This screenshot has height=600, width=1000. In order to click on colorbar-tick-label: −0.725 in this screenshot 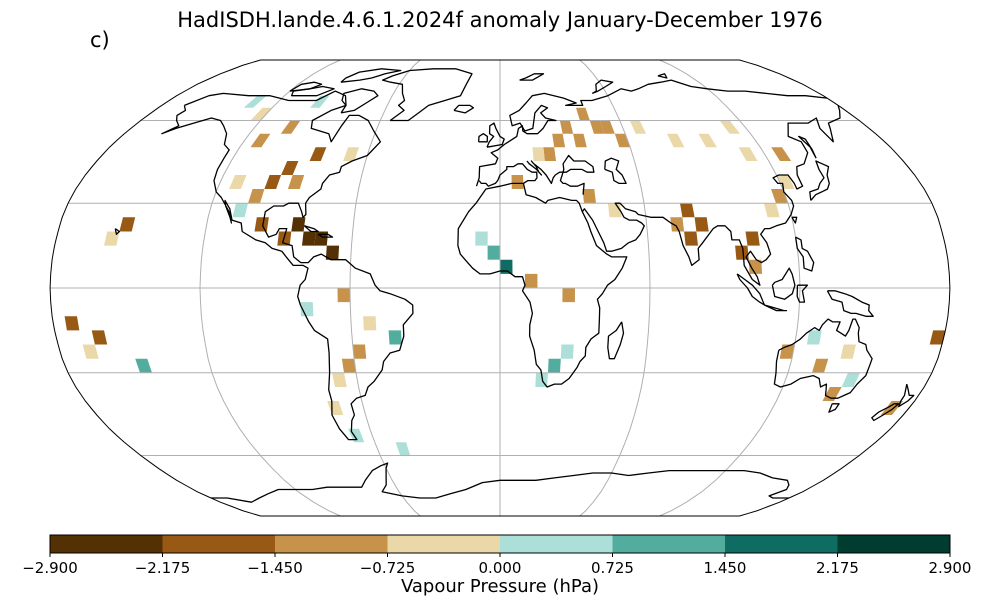, I will do `click(388, 568)`.